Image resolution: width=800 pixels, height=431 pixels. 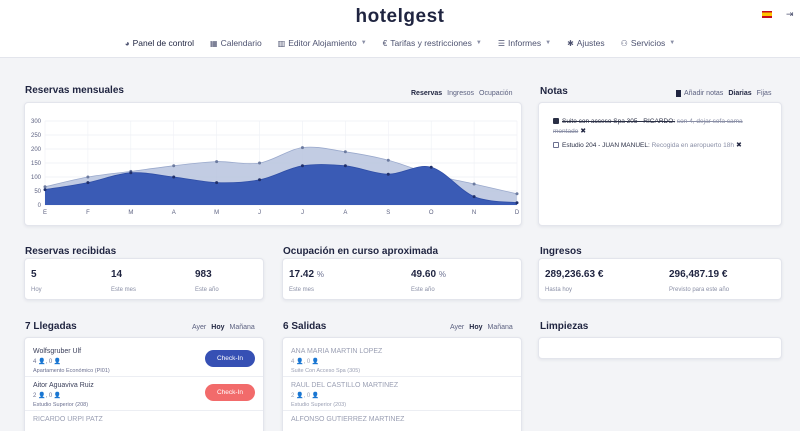 I want to click on ingresos-hasta-hoy-label: Hasta hoy, so click(x=559, y=290).